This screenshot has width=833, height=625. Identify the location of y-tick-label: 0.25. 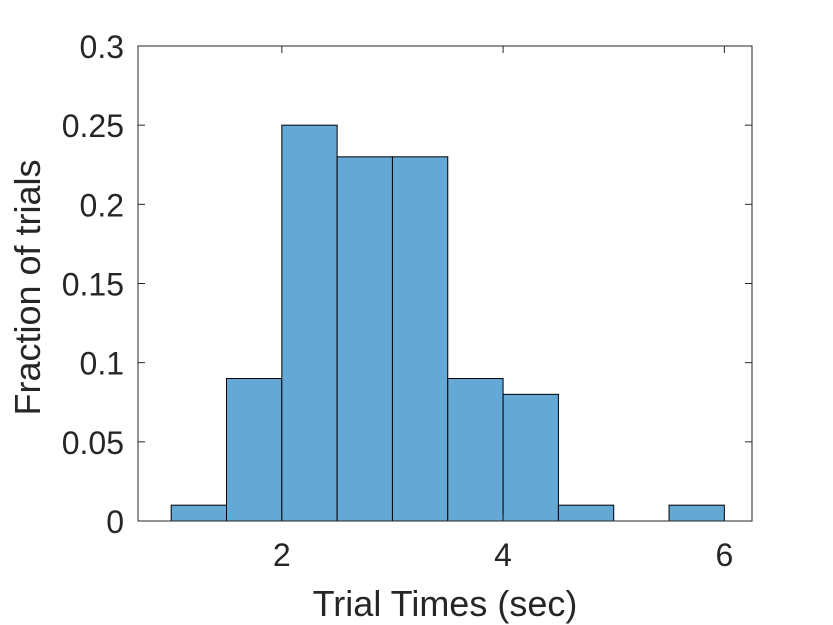
(93, 126).